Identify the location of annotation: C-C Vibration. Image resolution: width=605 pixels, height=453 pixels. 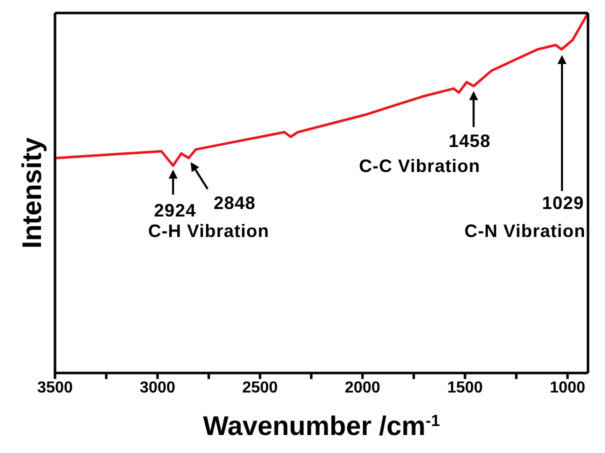
(419, 166).